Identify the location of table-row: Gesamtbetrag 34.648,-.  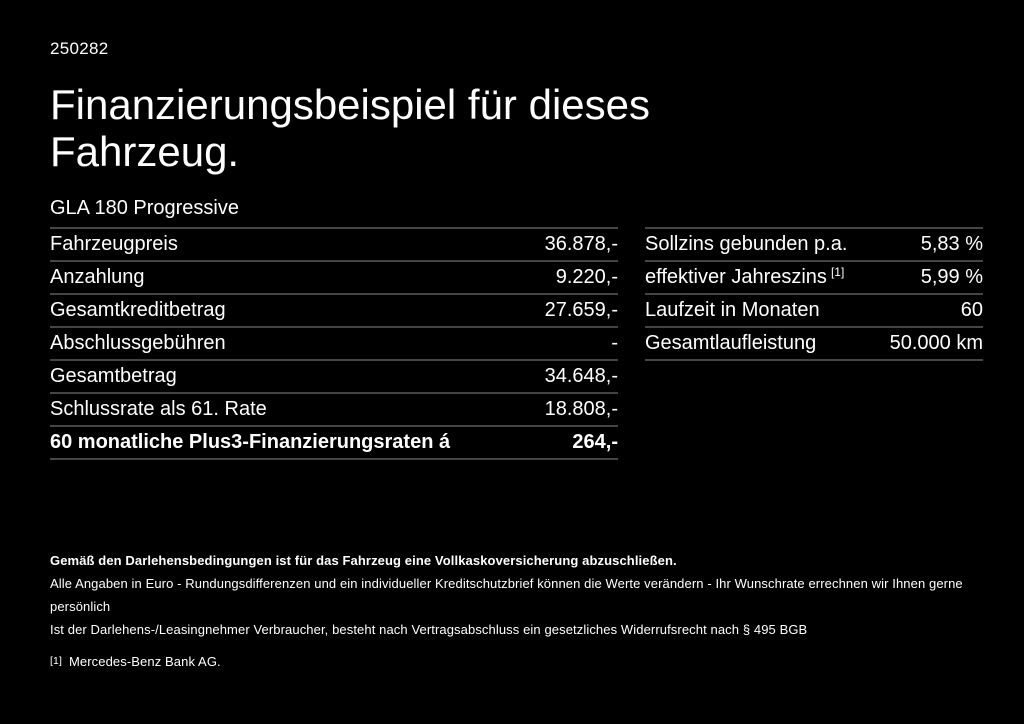
(334, 377).